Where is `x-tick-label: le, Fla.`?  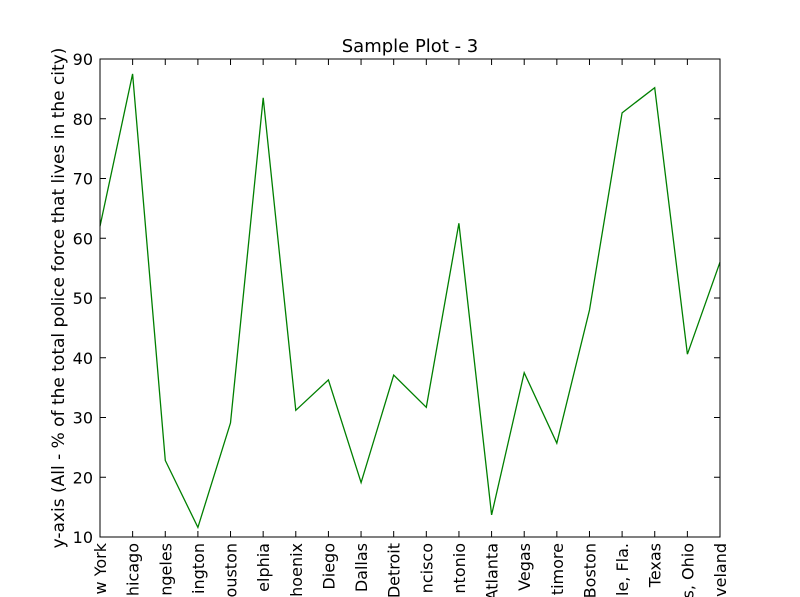 x-tick-label: le, Fla. is located at coordinates (622, 569).